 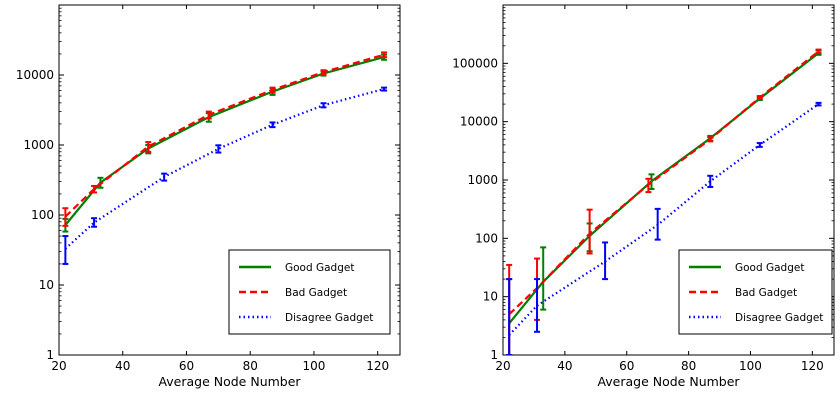 What do you see at coordinates (475, 63) in the screenshot?
I see `y-tick-label: 100000` at bounding box center [475, 63].